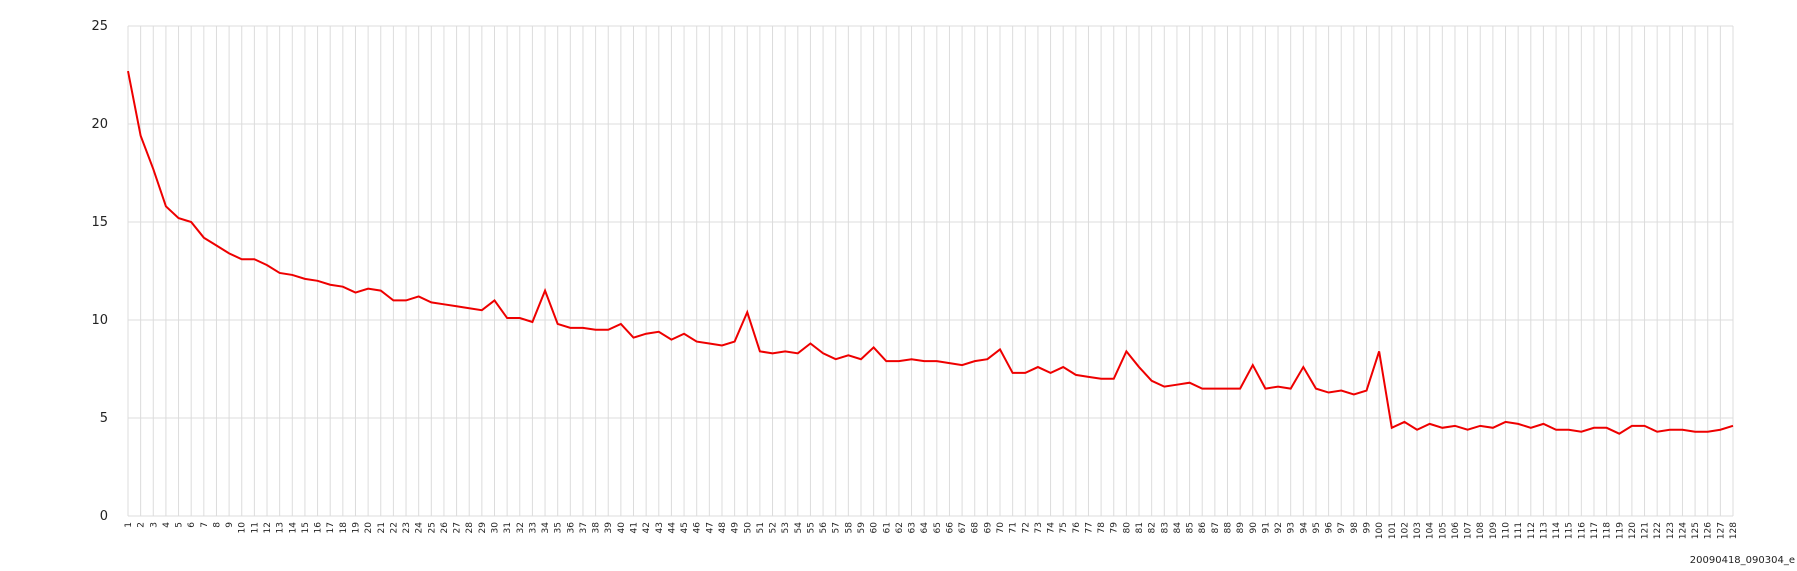  I want to click on x-tick-label: 25, so click(432, 527).